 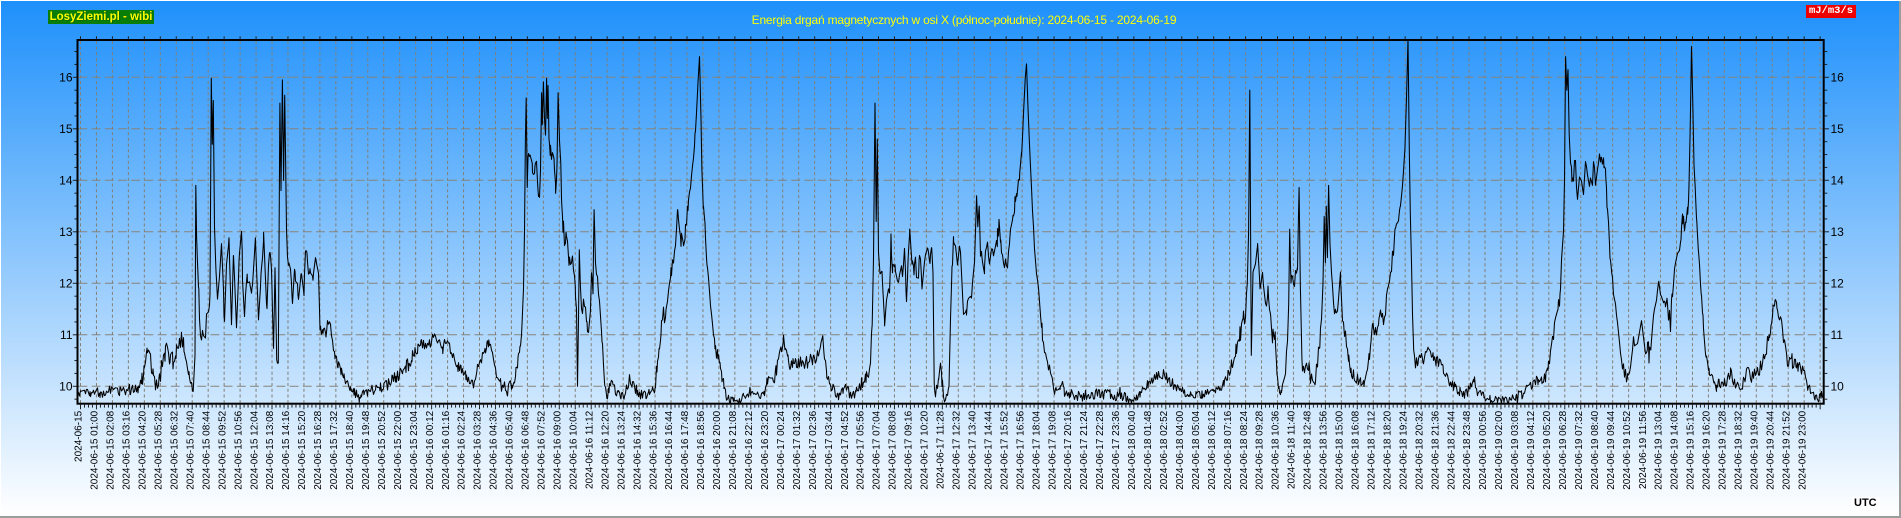 I want to click on svg-text: 2024-06-15 08:44, so click(x=206, y=449).